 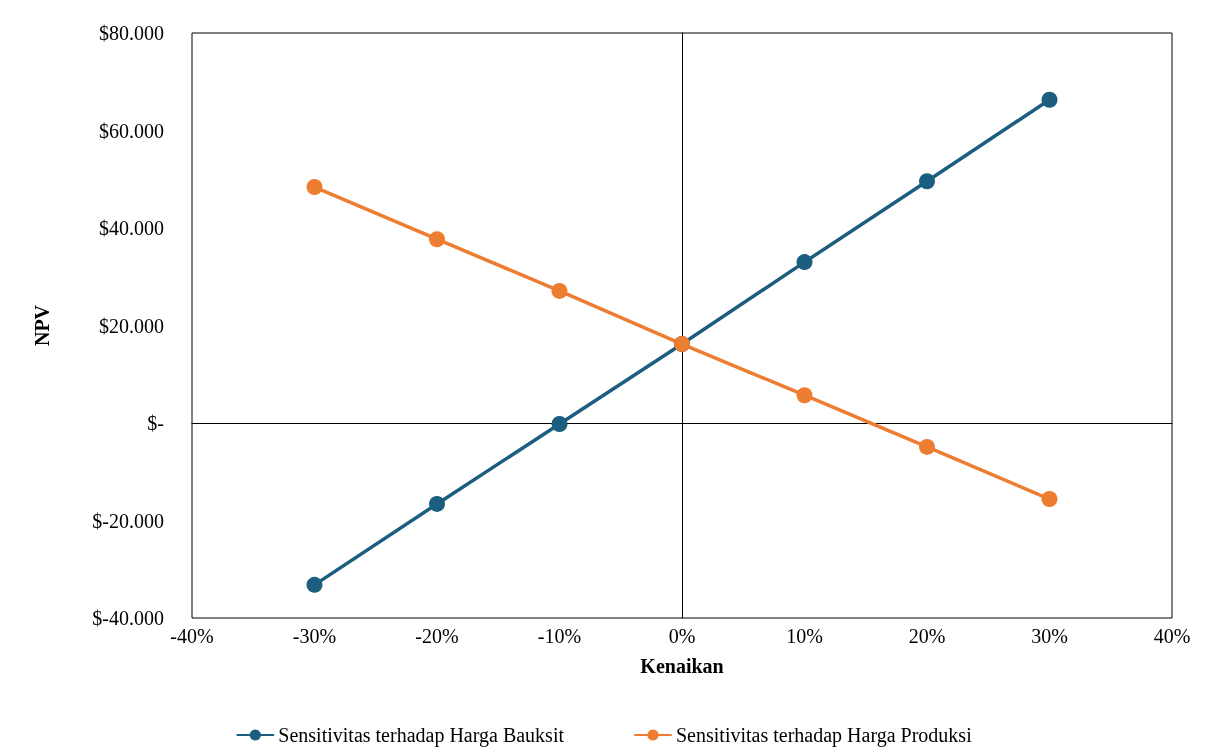 What do you see at coordinates (421, 735) in the screenshot?
I see `legend-label: Sensitivitas terhadap Harga Bauksit` at bounding box center [421, 735].